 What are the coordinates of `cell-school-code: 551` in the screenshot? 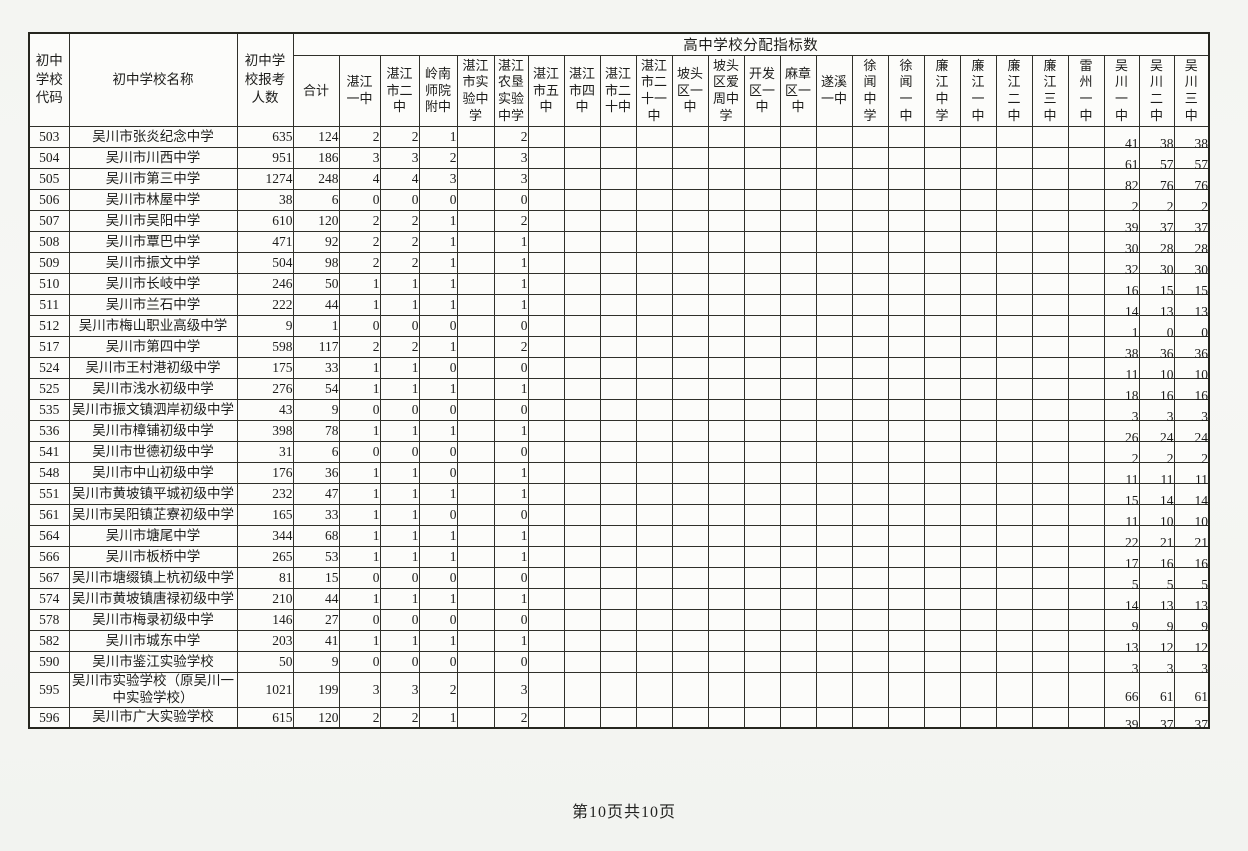 It's located at (49, 494).